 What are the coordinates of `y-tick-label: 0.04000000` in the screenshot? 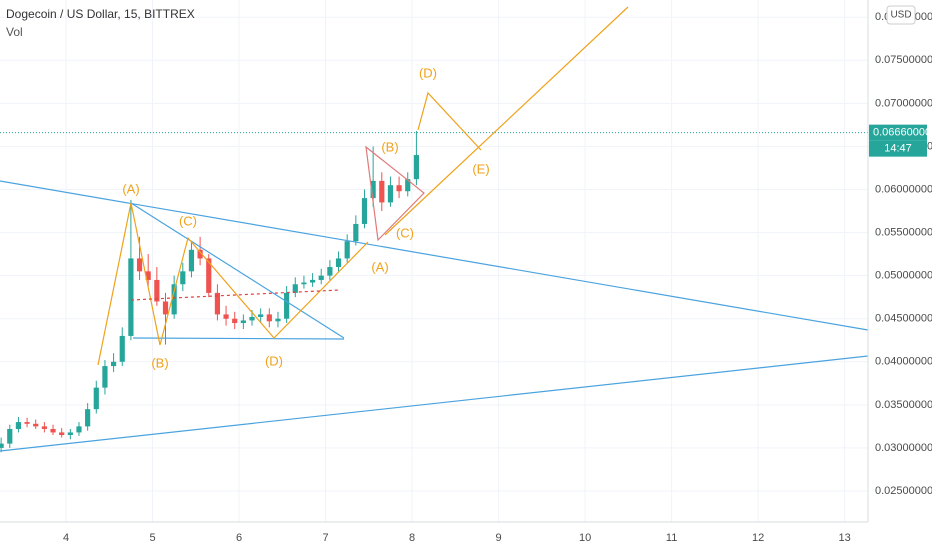 It's located at (903, 362).